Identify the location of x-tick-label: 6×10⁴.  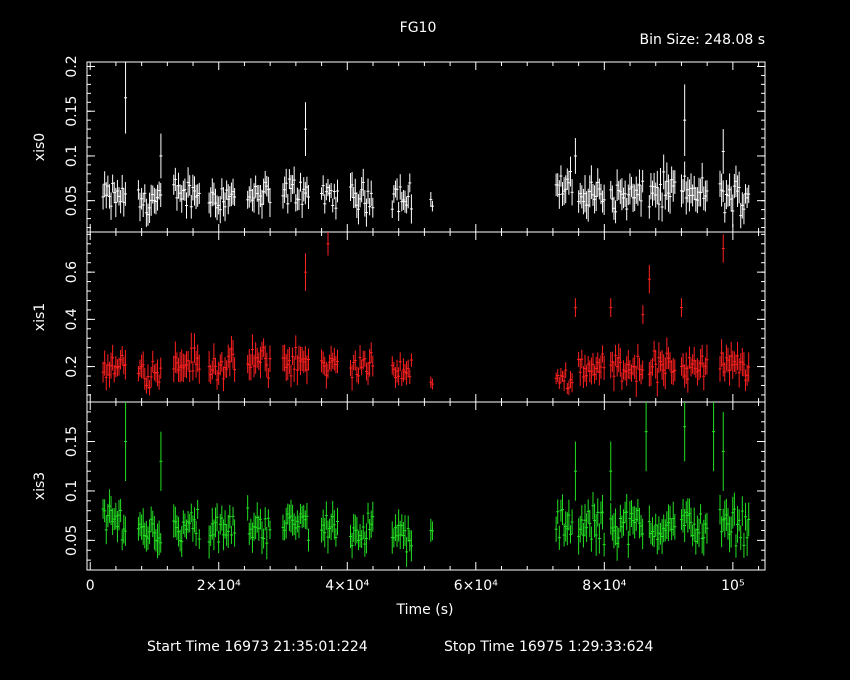
(476, 586).